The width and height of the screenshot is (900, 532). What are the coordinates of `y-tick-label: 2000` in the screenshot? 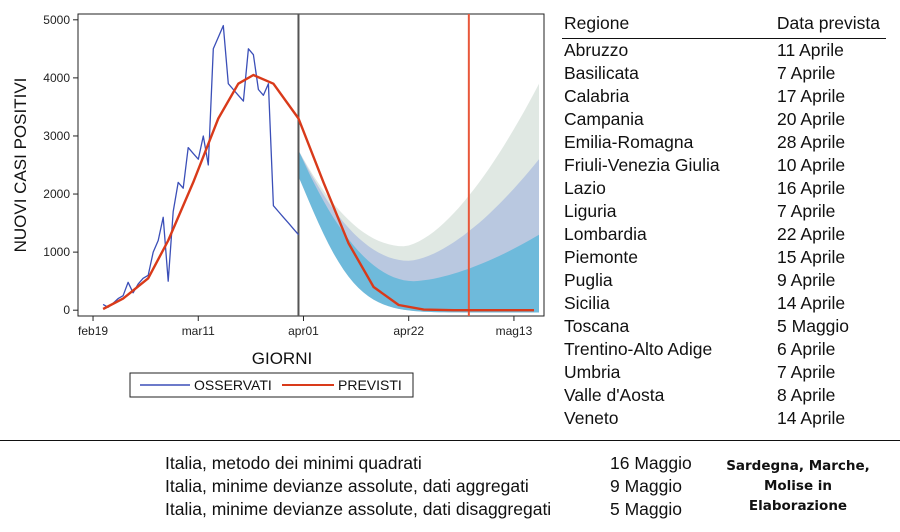 It's located at (56, 194).